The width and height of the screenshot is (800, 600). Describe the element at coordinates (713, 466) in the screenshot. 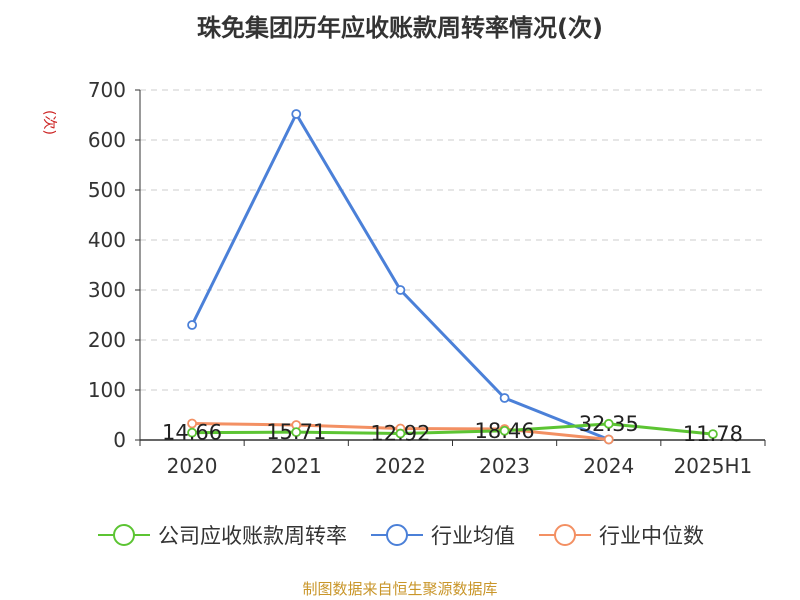

I see `x-tick-label: 2025H1` at that location.